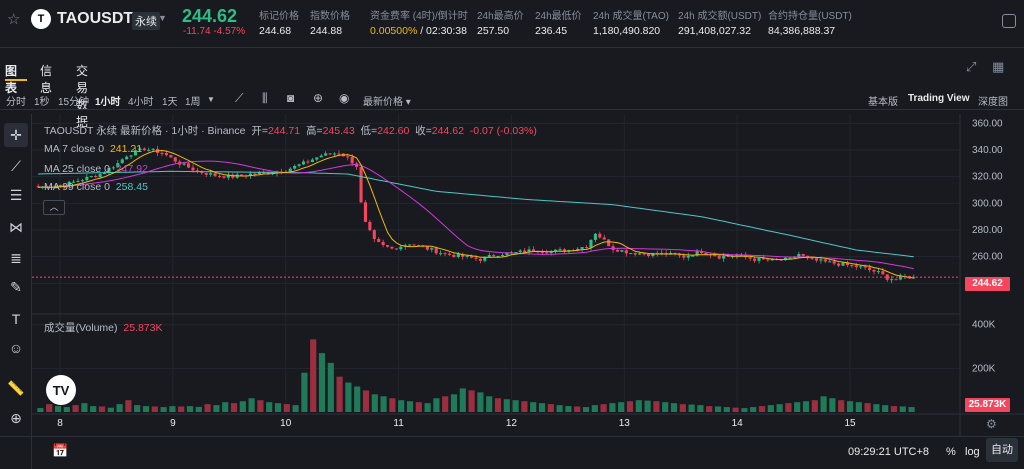 The width and height of the screenshot is (1024, 469). Describe the element at coordinates (442, 31) in the screenshot. I see `funding-countdown: / 02:30:38` at that location.